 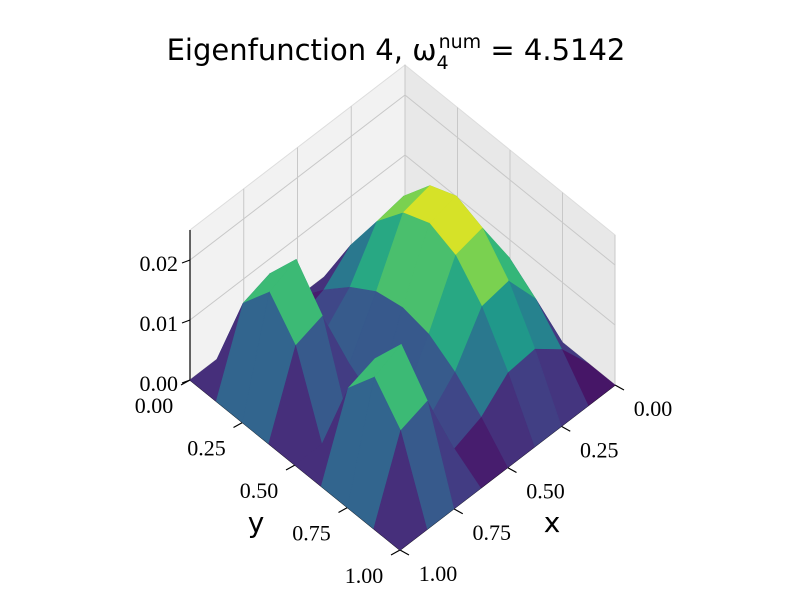 What do you see at coordinates (206, 448) in the screenshot?
I see `y-tick-label: 0.25` at bounding box center [206, 448].